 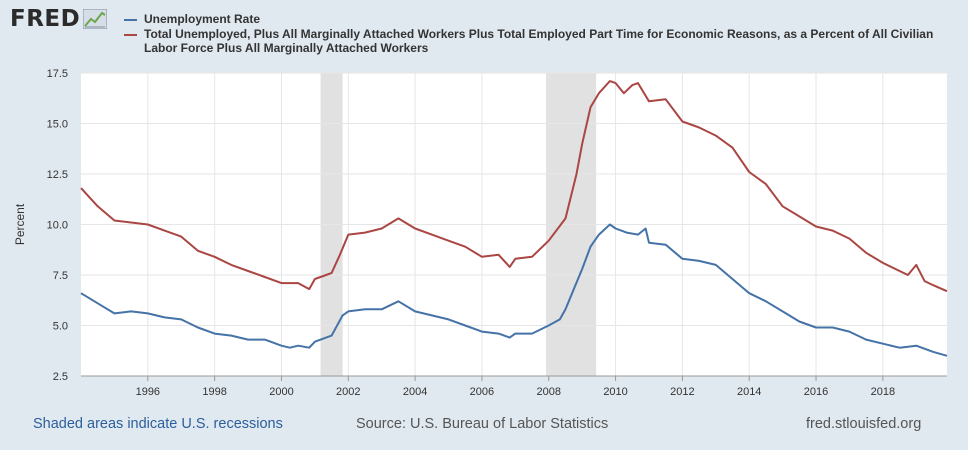 I want to click on recessions-note-link: Shaded areas indicate U.S. recessions, so click(x=158, y=424).